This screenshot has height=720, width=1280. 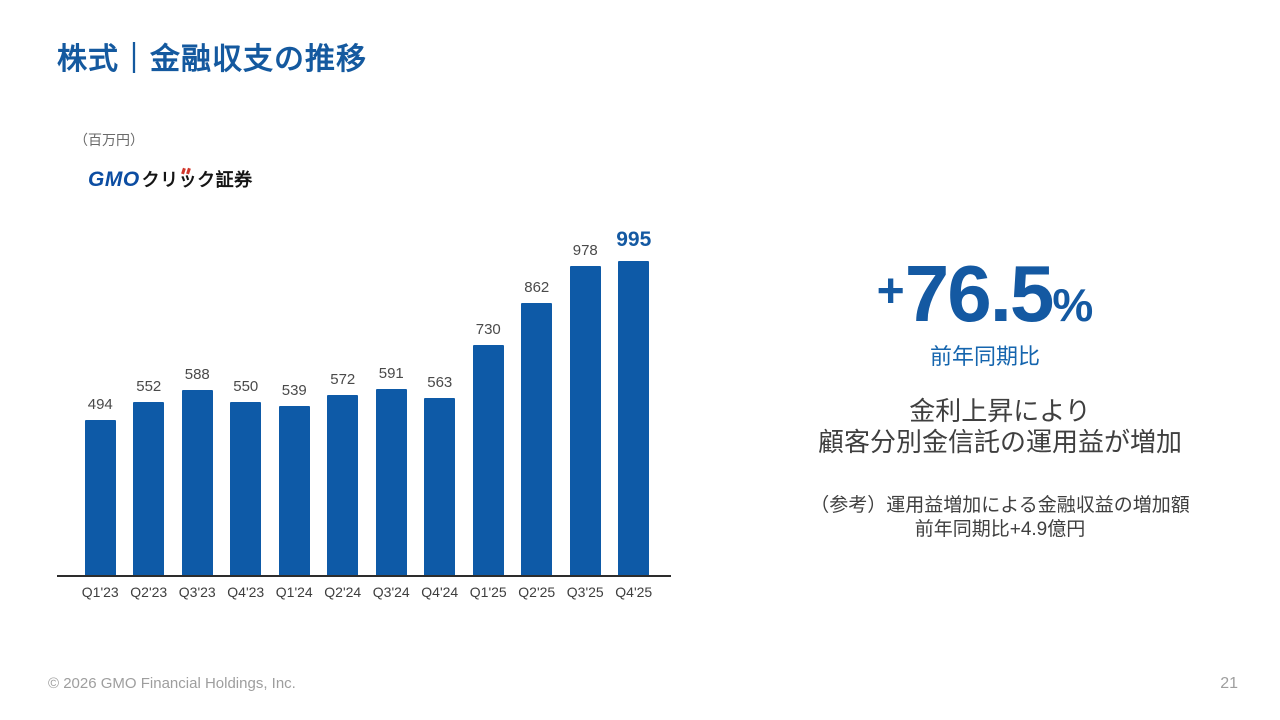 I want to click on x-axis-label: Q1'23, so click(x=100, y=592).